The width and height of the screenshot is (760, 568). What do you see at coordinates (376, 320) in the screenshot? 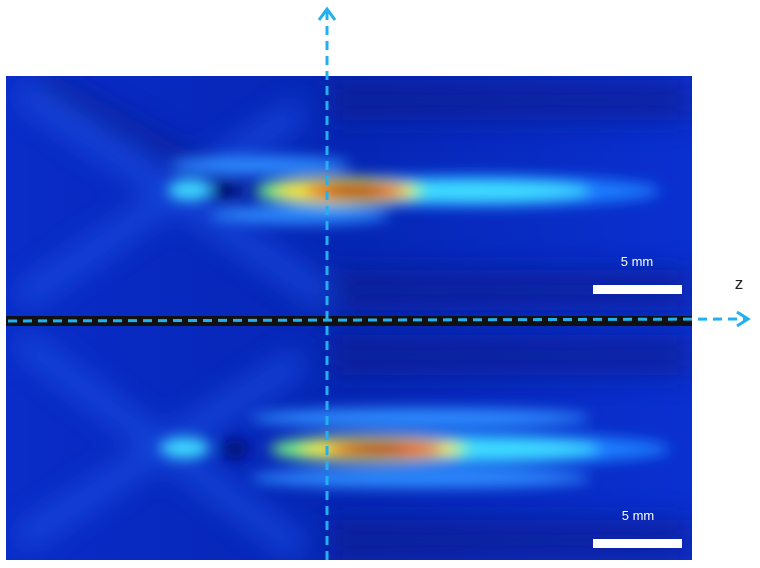
I see `horizontal-axis` at bounding box center [376, 320].